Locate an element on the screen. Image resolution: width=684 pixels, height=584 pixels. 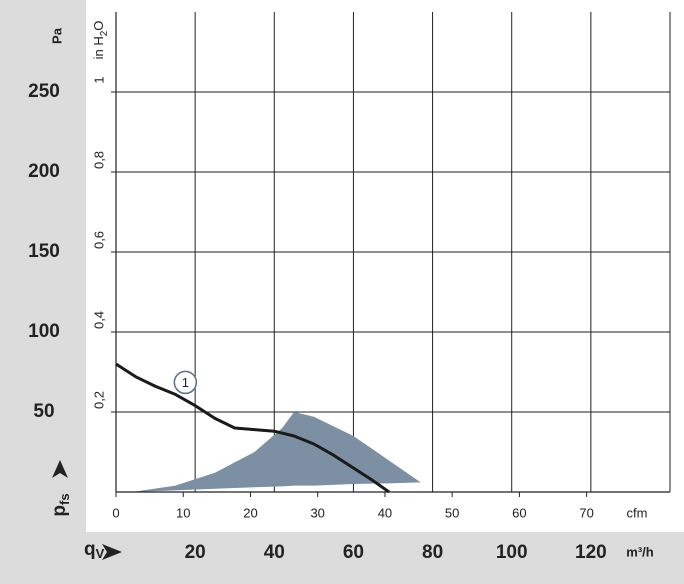
y2-tick-label: 0,8 is located at coordinates (98, 160).